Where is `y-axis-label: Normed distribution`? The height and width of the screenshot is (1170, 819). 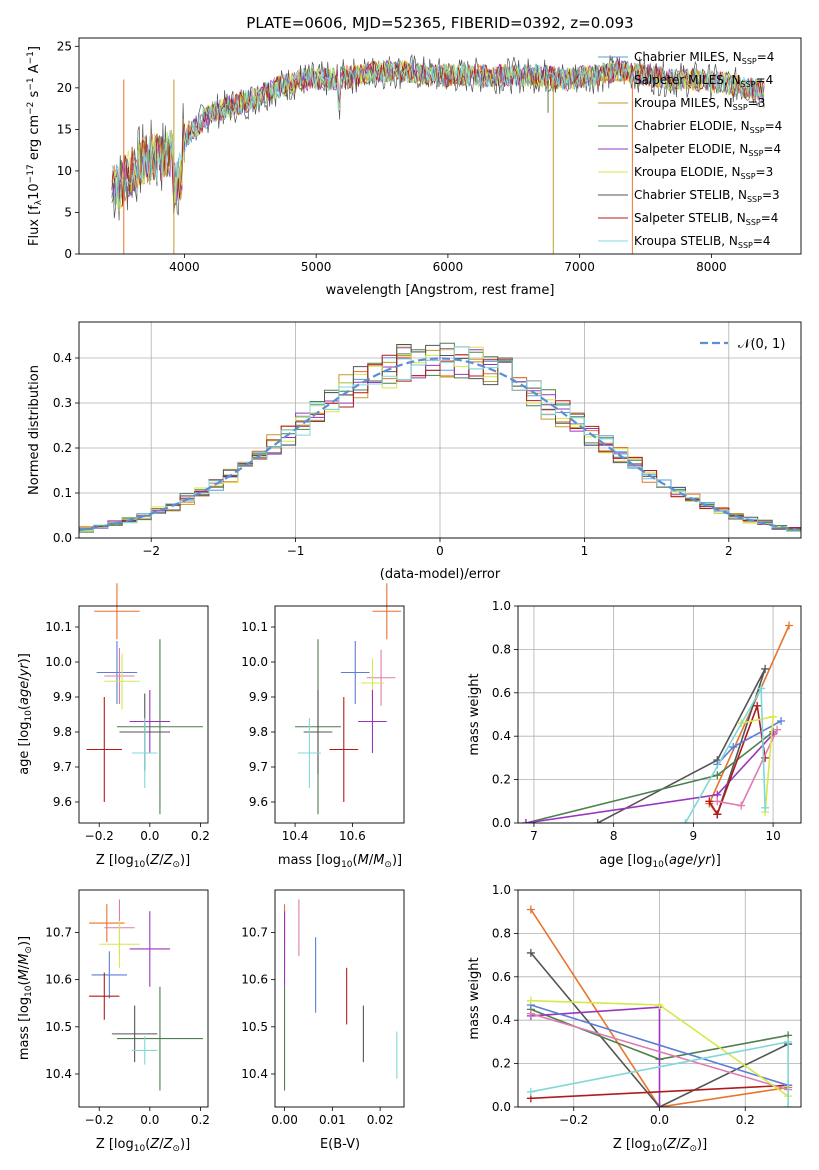
y-axis-label: Normed distribution is located at coordinates (34, 430).